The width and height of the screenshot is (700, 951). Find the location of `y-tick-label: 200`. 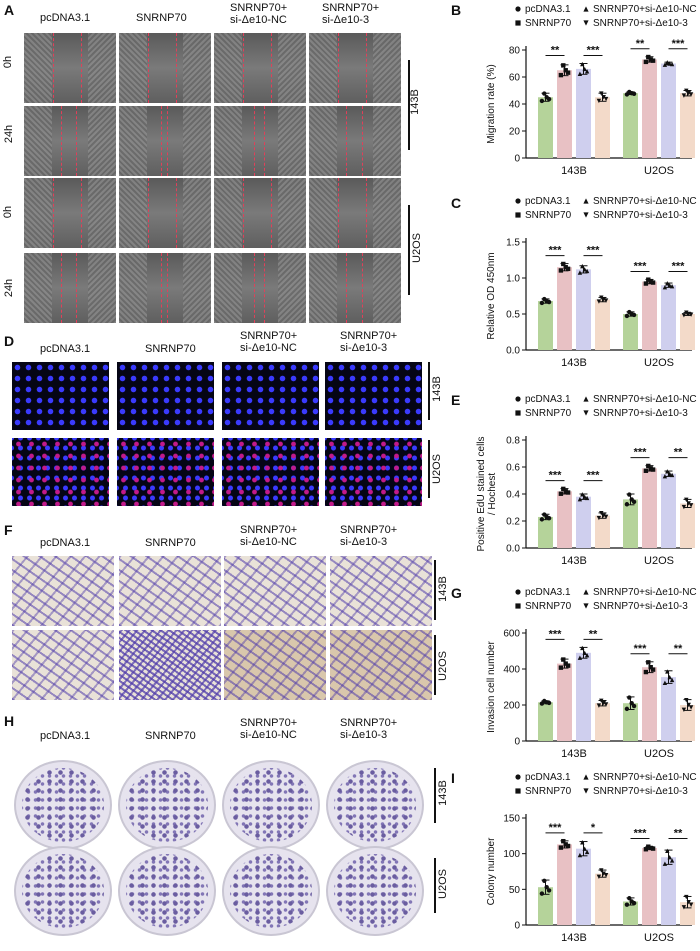

y-tick-label: 200 is located at coordinates (511, 706).